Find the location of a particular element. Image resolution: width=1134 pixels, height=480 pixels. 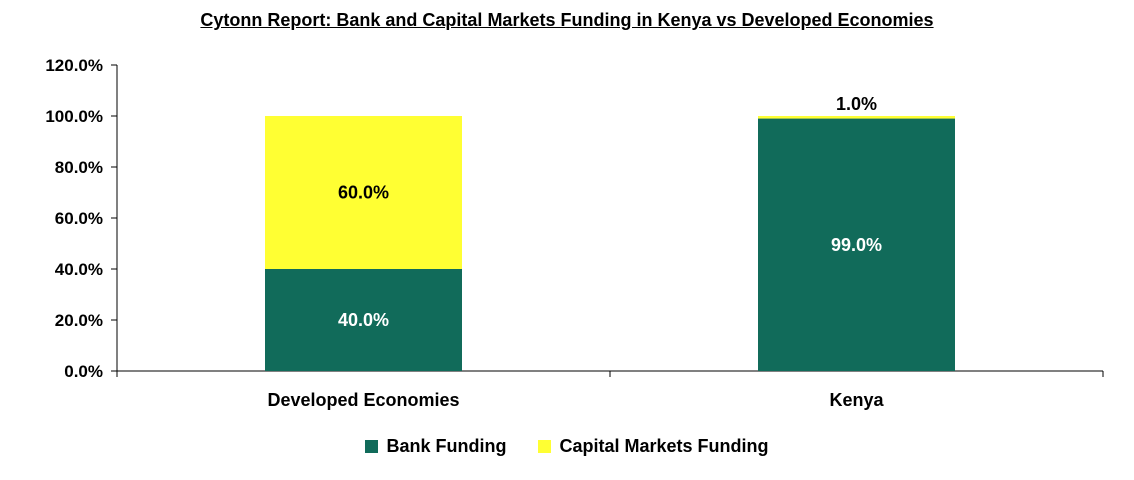

x-tick-label-developed-economies: Developed Economies is located at coordinates (363, 400).